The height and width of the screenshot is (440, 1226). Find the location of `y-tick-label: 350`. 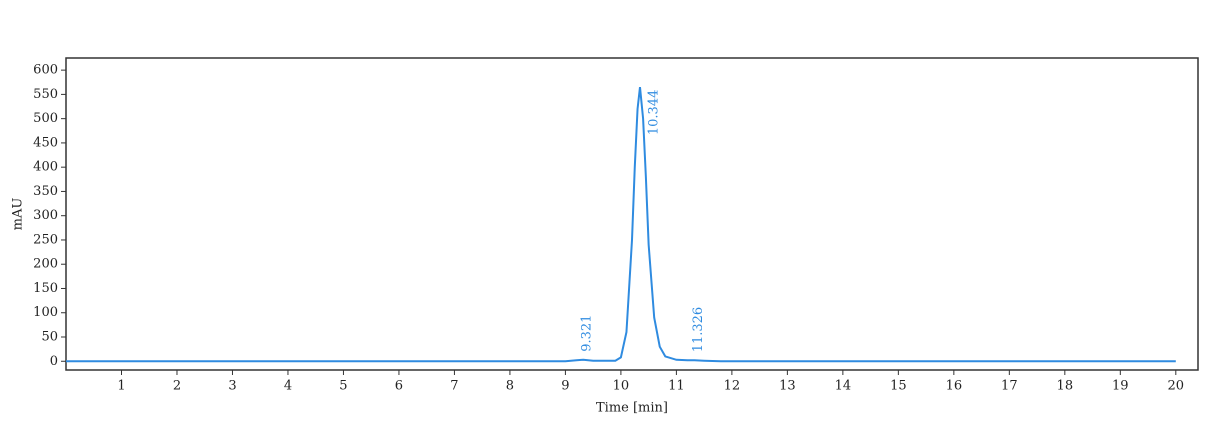

y-tick-label: 350 is located at coordinates (45, 191).